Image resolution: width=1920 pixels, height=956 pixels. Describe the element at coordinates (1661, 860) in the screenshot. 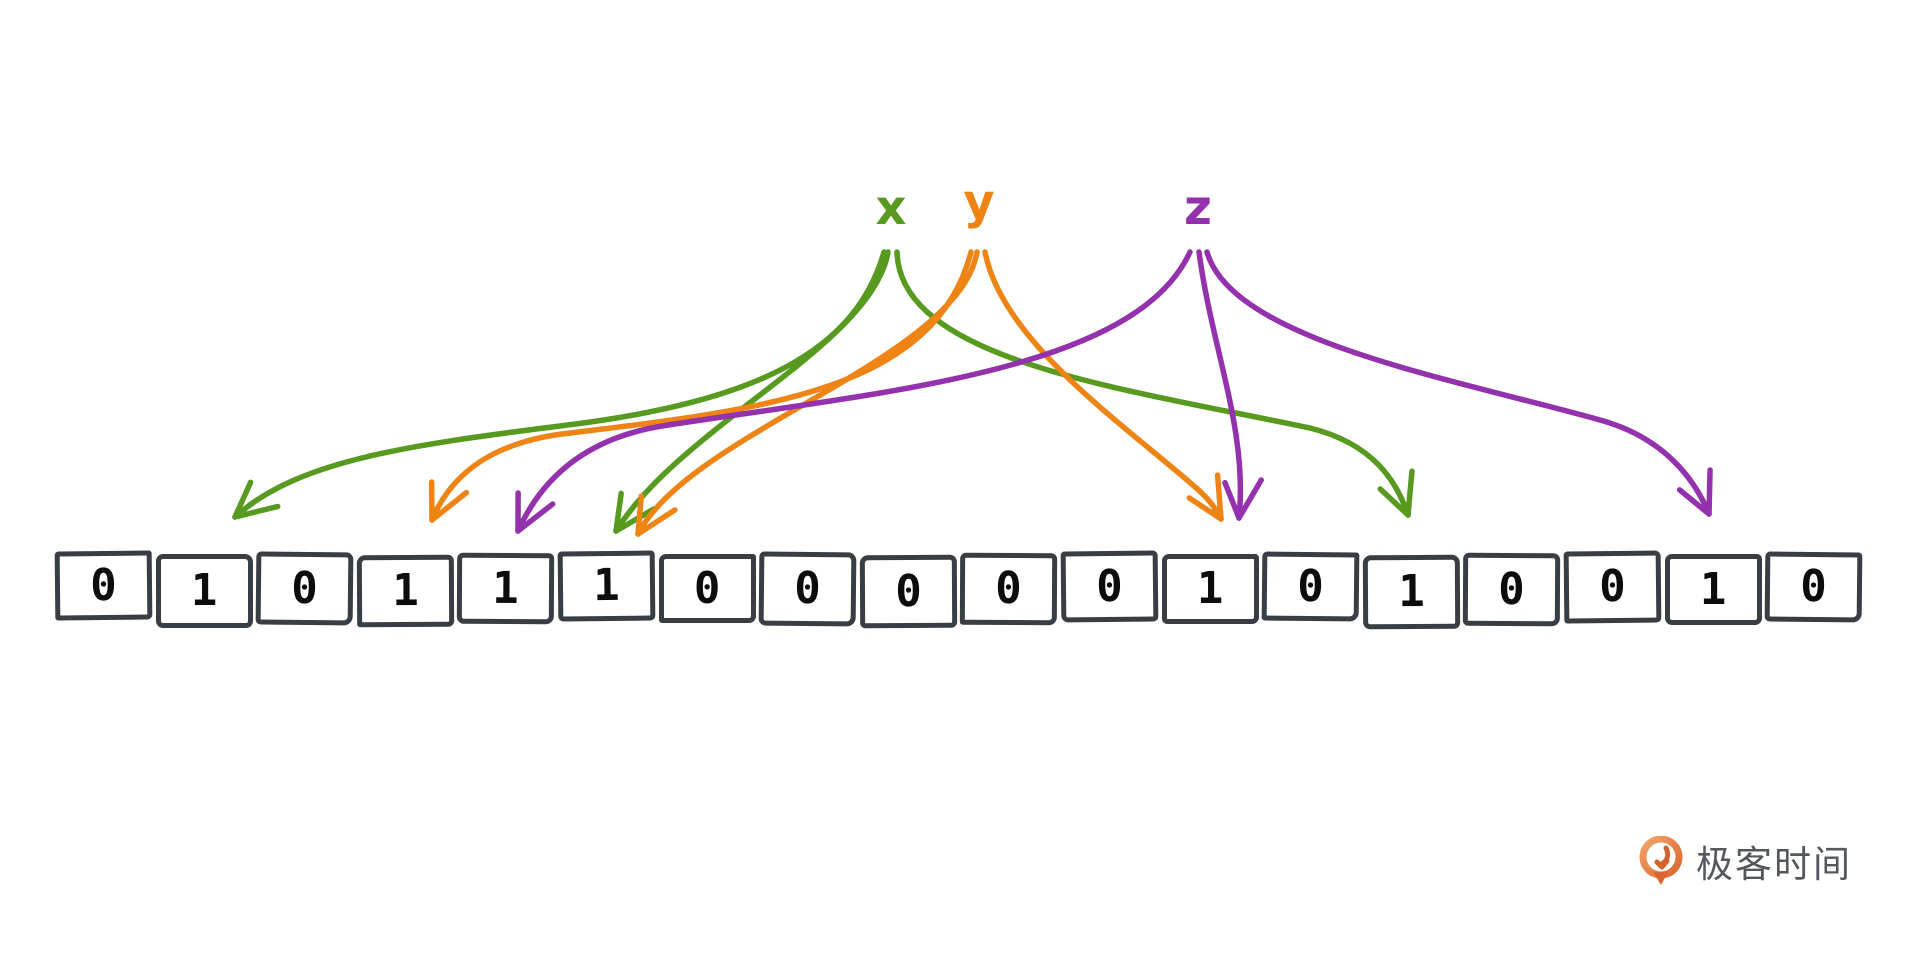

I see `geektime-logo-icon` at that location.